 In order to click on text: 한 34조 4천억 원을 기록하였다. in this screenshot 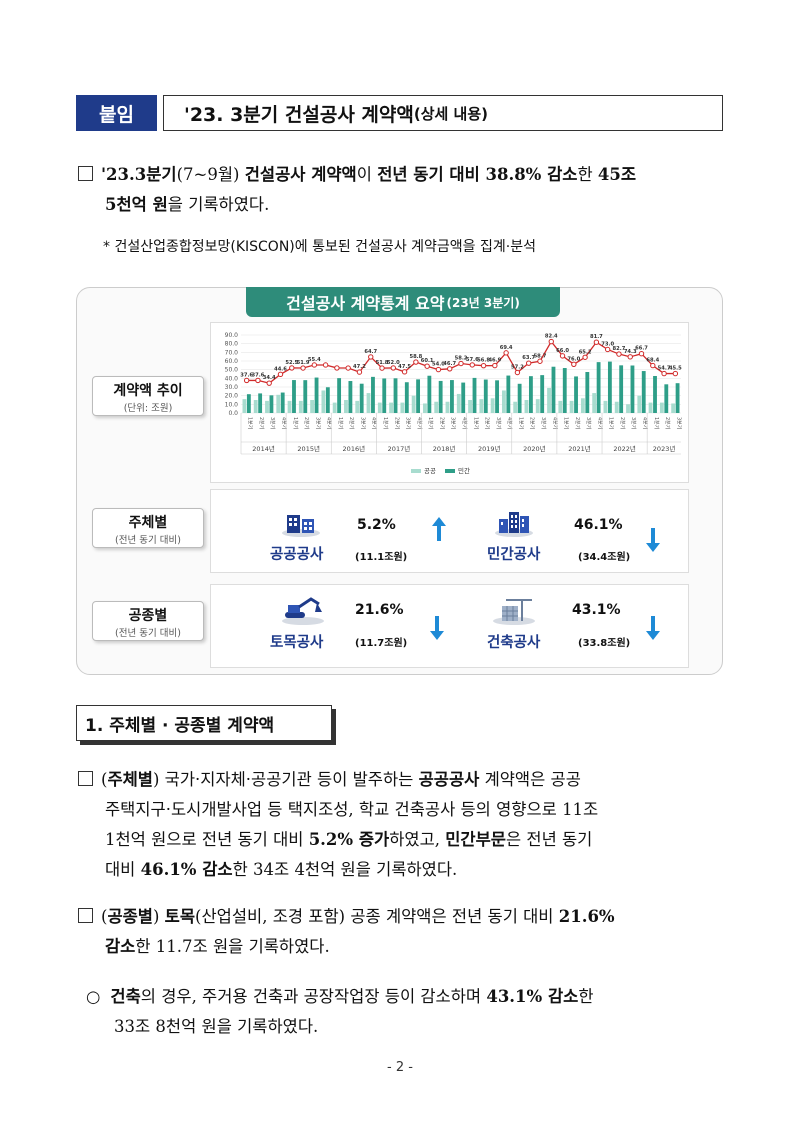, I will do `click(345, 869)`.